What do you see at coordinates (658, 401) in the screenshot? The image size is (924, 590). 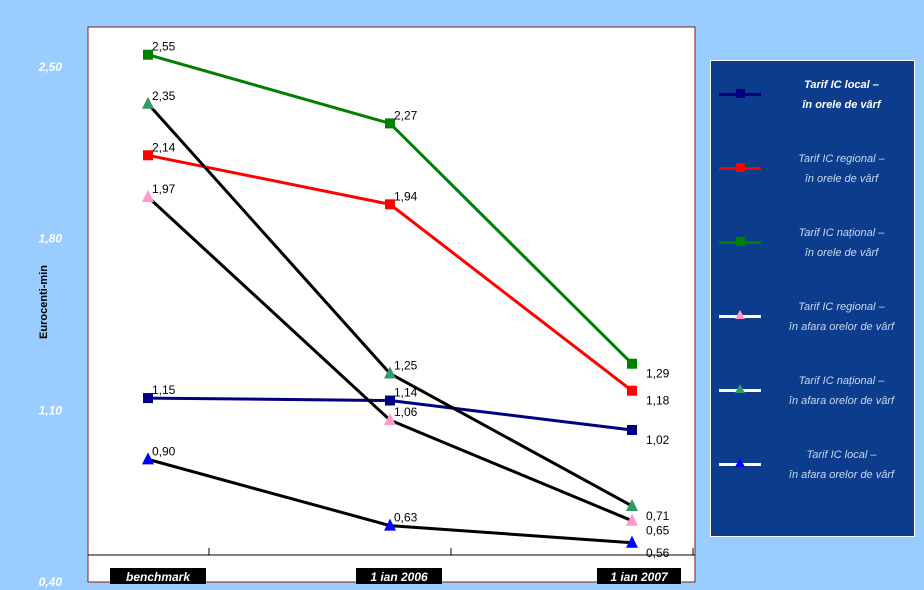 I see `data-label: 1,18` at bounding box center [658, 401].